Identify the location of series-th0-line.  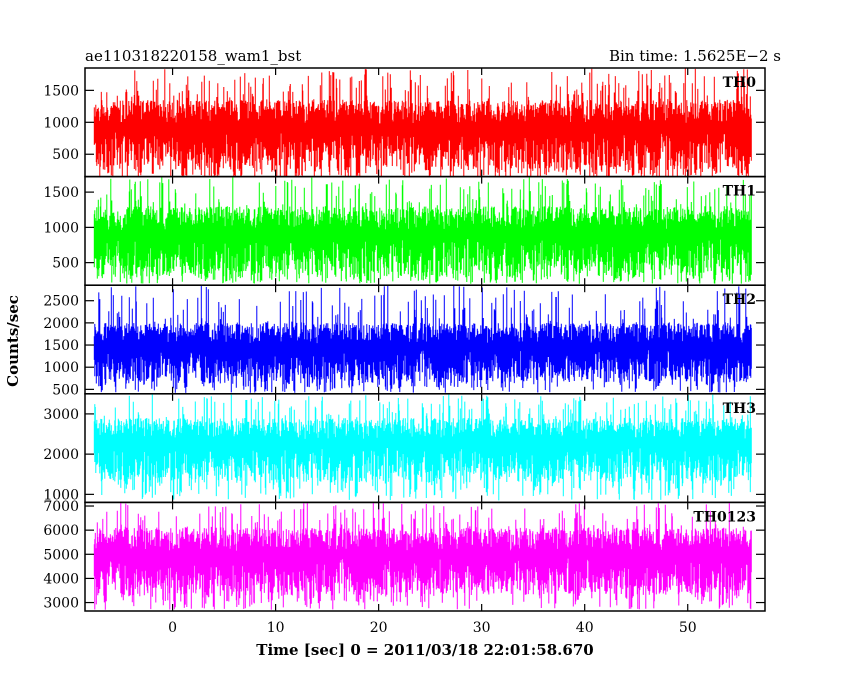
(422, 122).